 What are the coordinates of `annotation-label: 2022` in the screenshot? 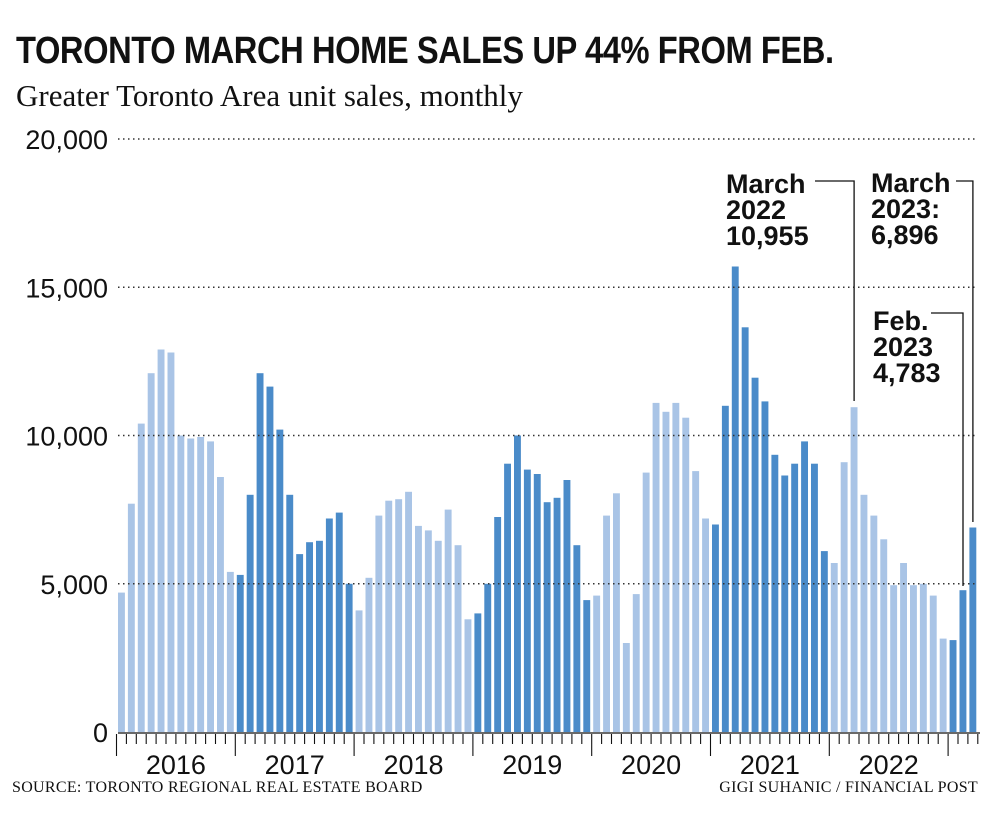 It's located at (756, 210).